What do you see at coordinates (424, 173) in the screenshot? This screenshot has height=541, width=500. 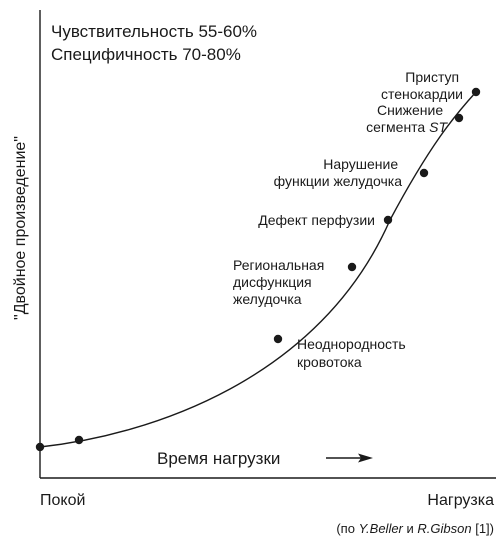 I see `stage-point-ventricular-dysfunction` at bounding box center [424, 173].